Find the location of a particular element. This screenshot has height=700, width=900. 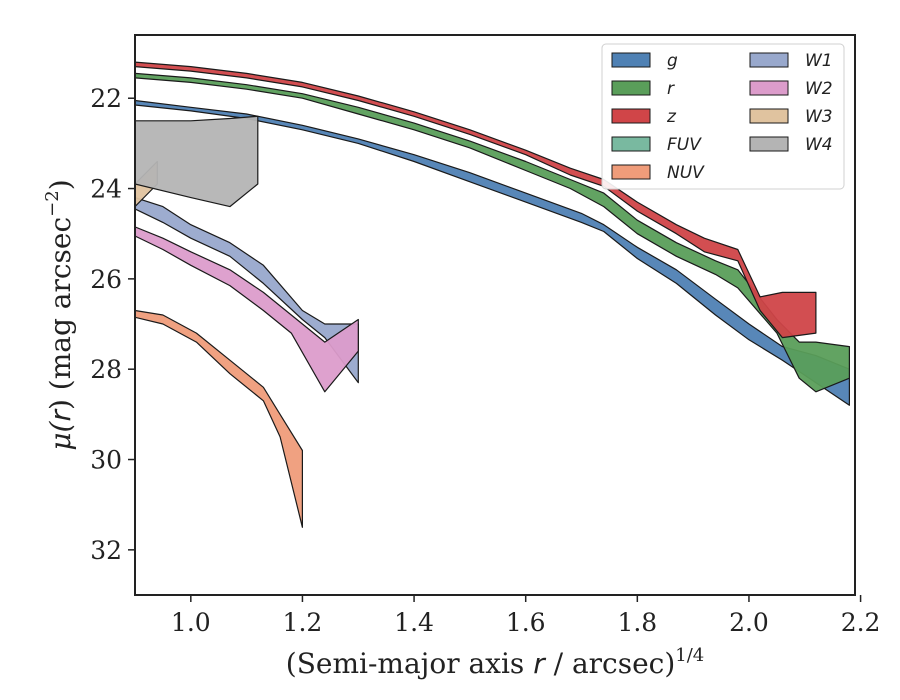

x-tick-label: 2.2 is located at coordinates (861, 622).